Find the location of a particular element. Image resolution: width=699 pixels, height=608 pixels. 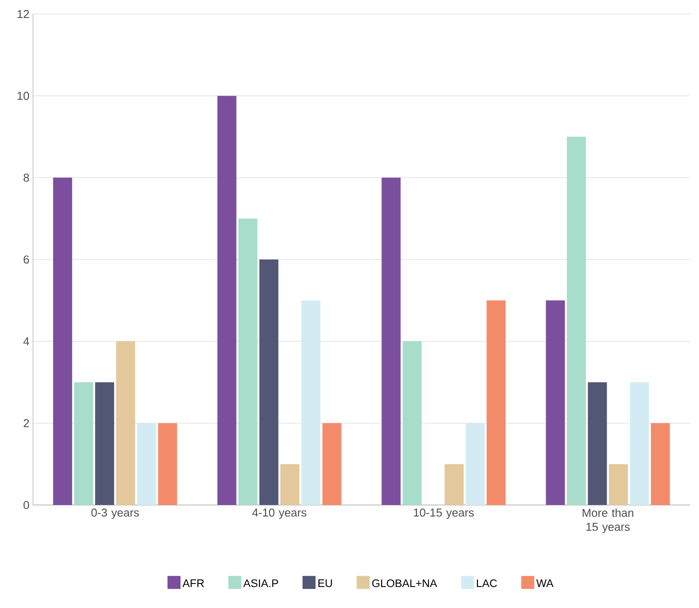

y-tick-label: 8 is located at coordinates (26, 178).